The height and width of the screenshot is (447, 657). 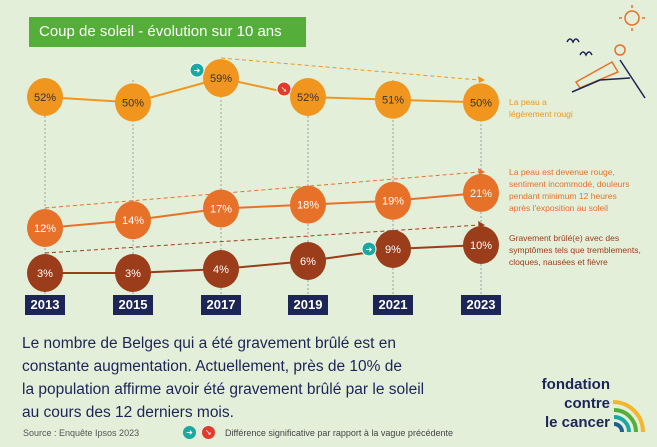 I want to click on legend-line: symptômes tels que tremblements,, so click(x=575, y=250).